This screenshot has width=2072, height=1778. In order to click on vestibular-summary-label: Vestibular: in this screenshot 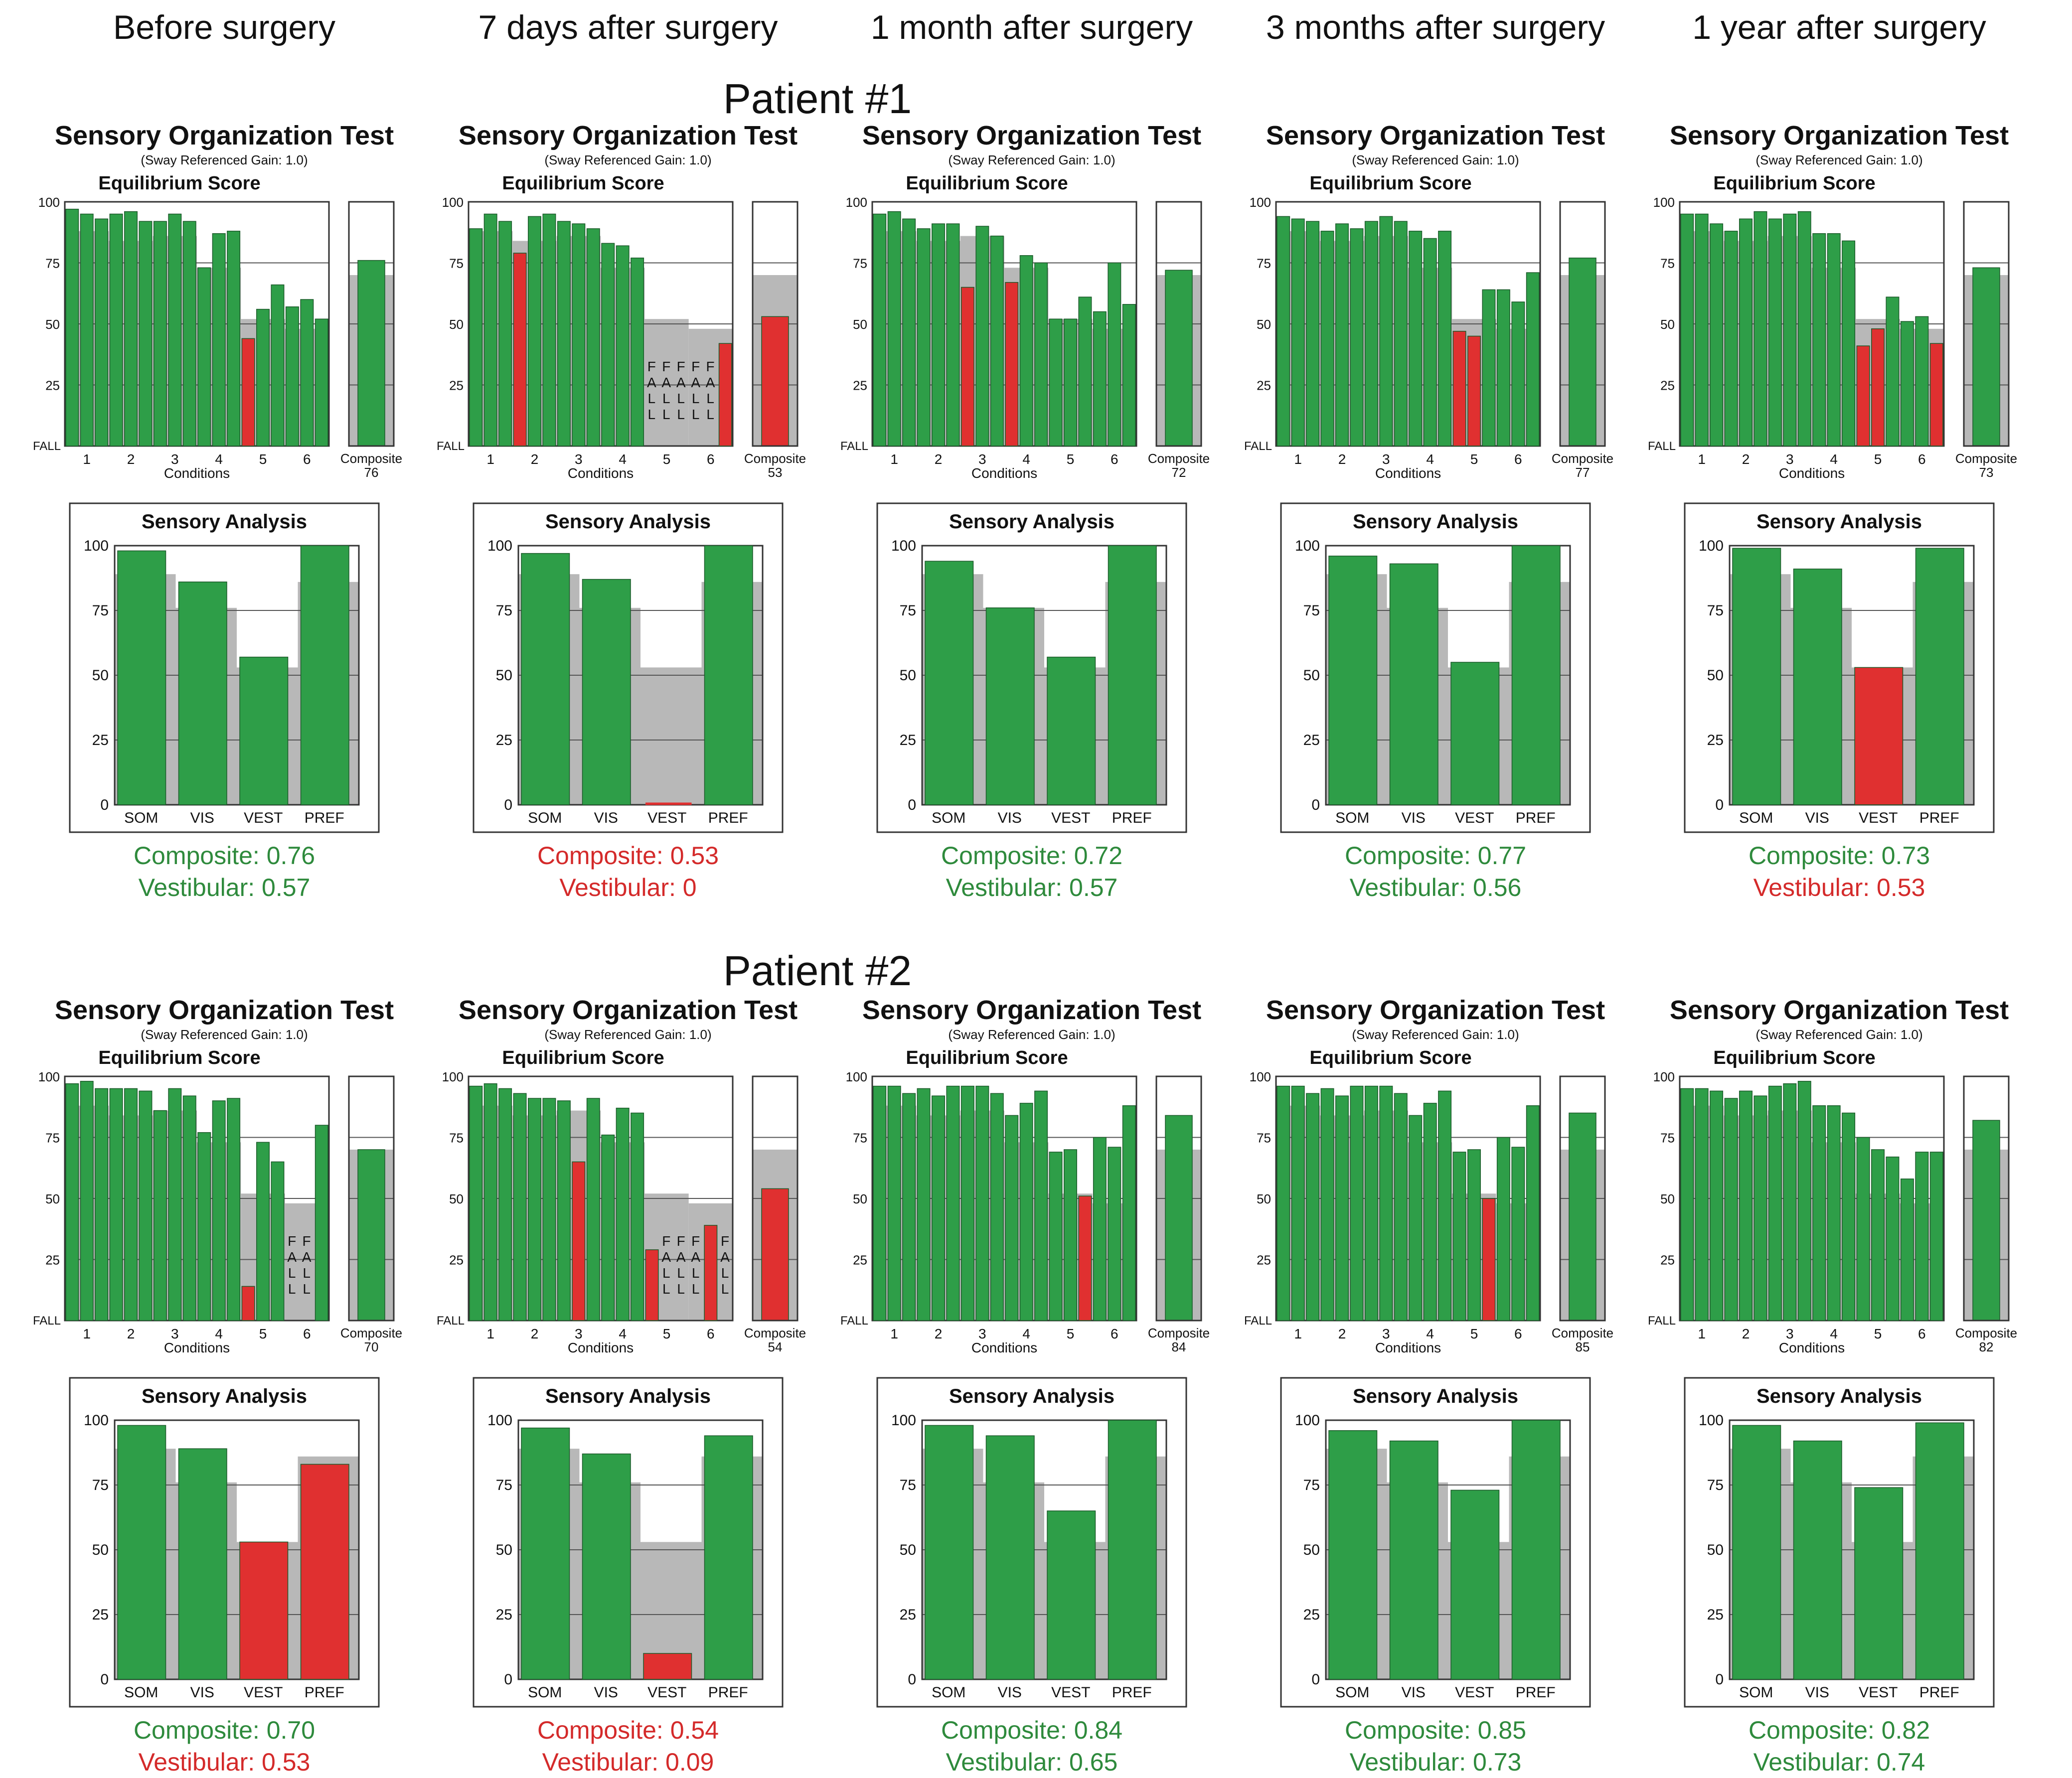, I will do `click(1008, 887)`.